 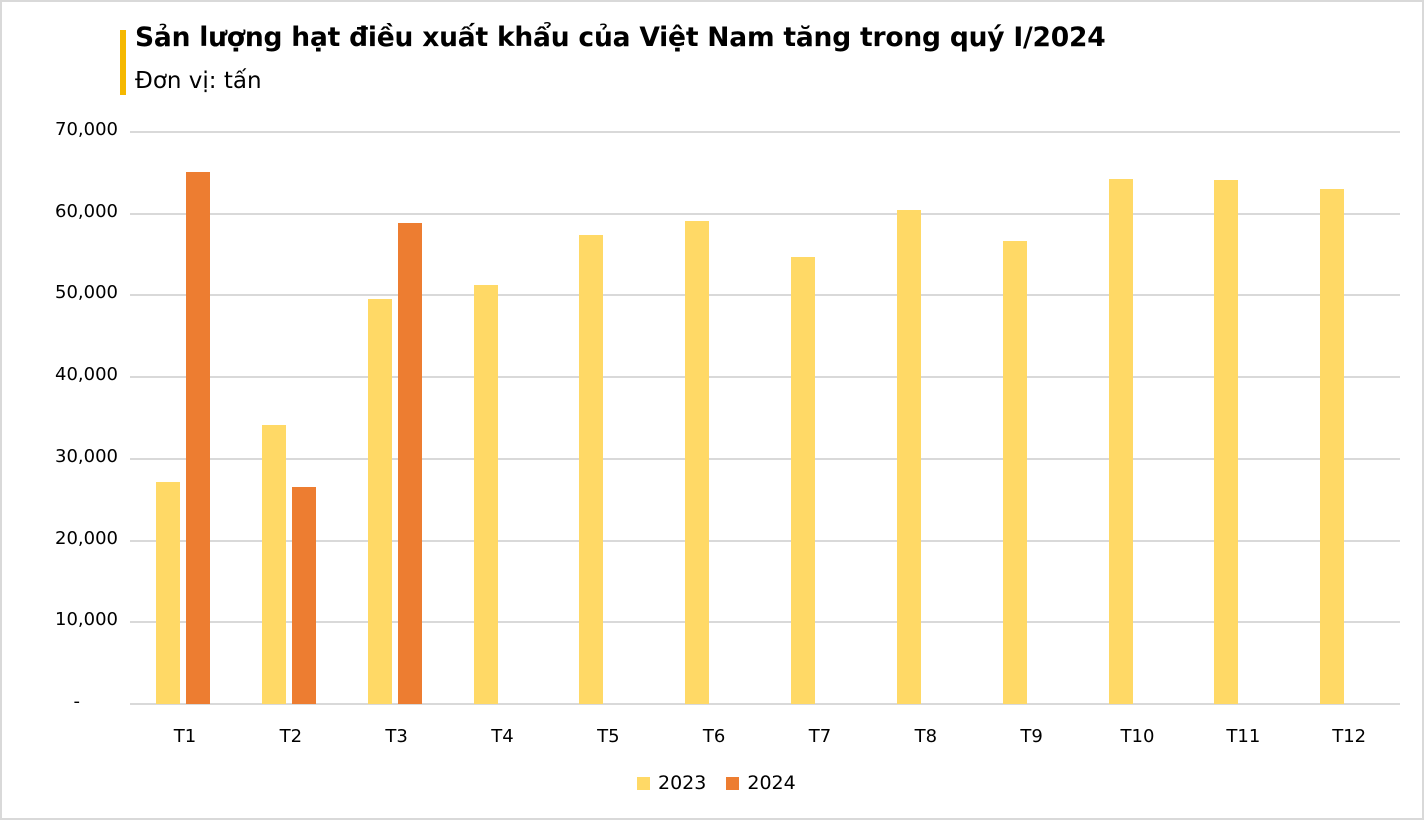 I want to click on bar-2024-T3, so click(x=409, y=463).